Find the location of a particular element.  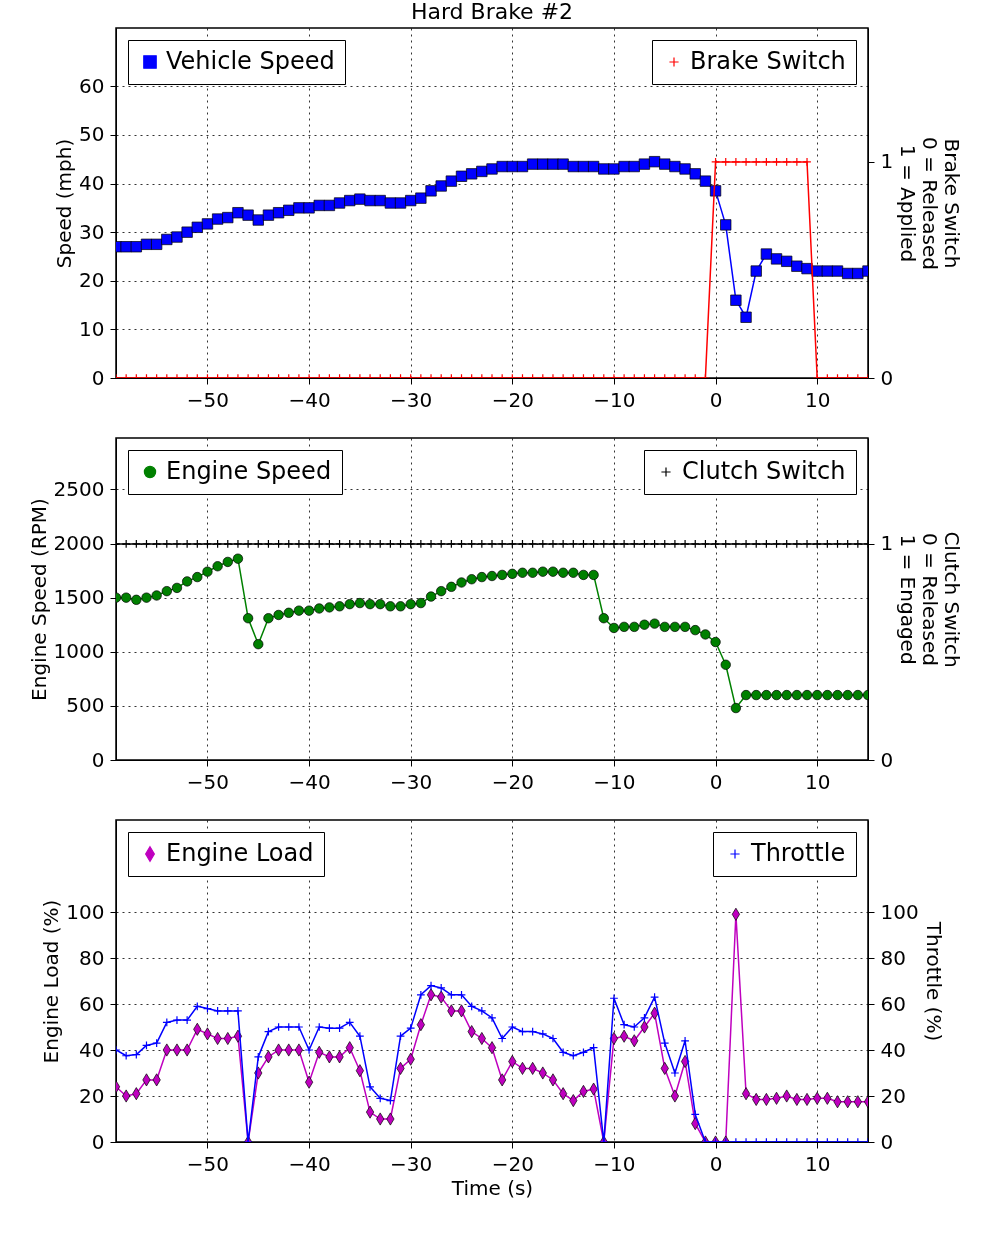

legend-label: Engine Speed is located at coordinates (249, 471).